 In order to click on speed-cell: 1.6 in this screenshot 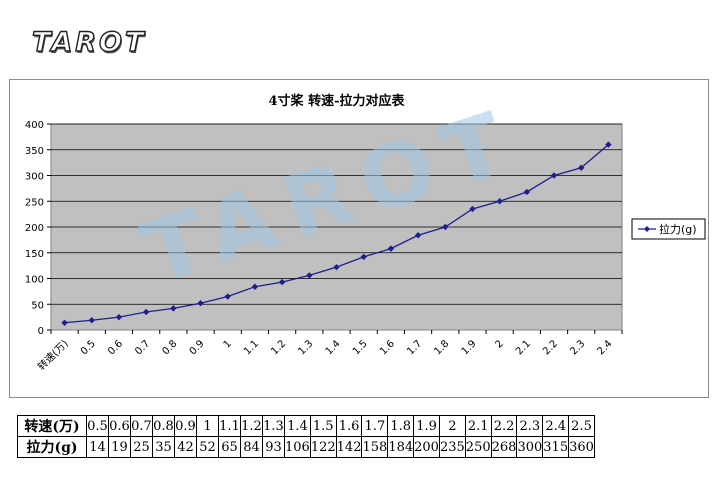, I will do `click(349, 426)`.